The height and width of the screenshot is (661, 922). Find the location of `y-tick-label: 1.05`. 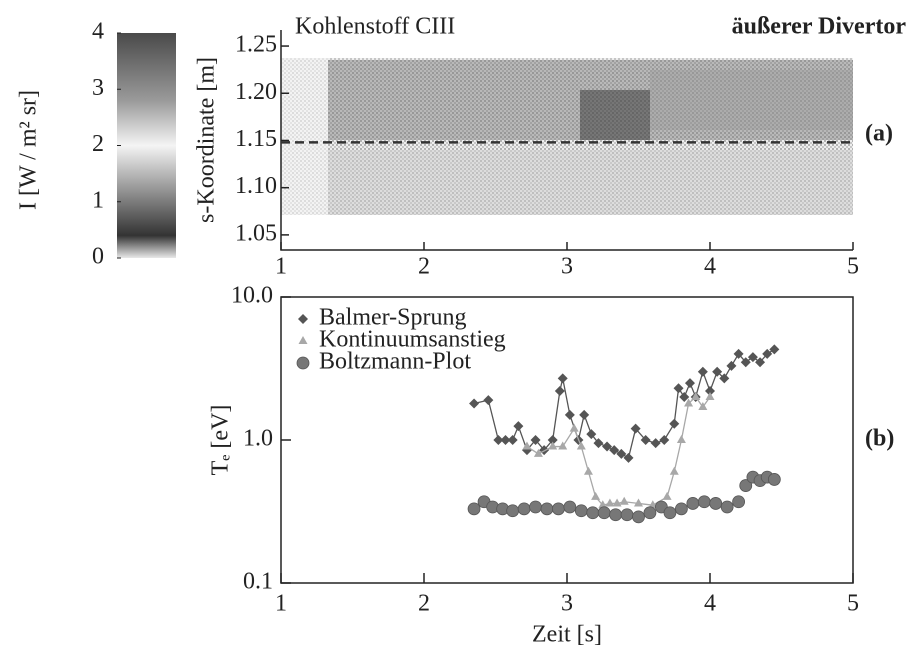

y-tick-label: 1.05 is located at coordinates (256, 233).